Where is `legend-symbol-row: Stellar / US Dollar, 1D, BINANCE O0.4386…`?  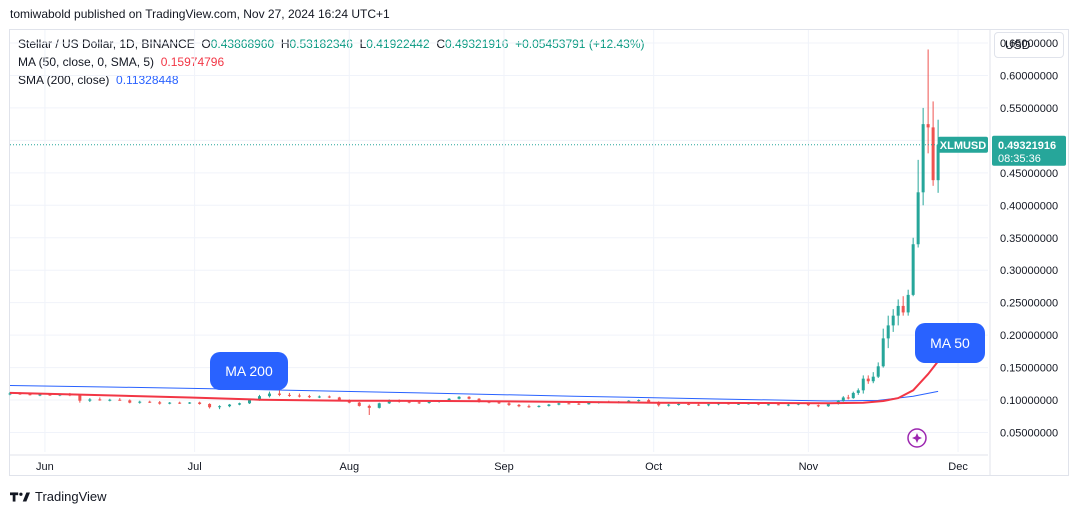 legend-symbol-row: Stellar / US Dollar, 1D, BINANCE O0.4386… is located at coordinates (331, 44).